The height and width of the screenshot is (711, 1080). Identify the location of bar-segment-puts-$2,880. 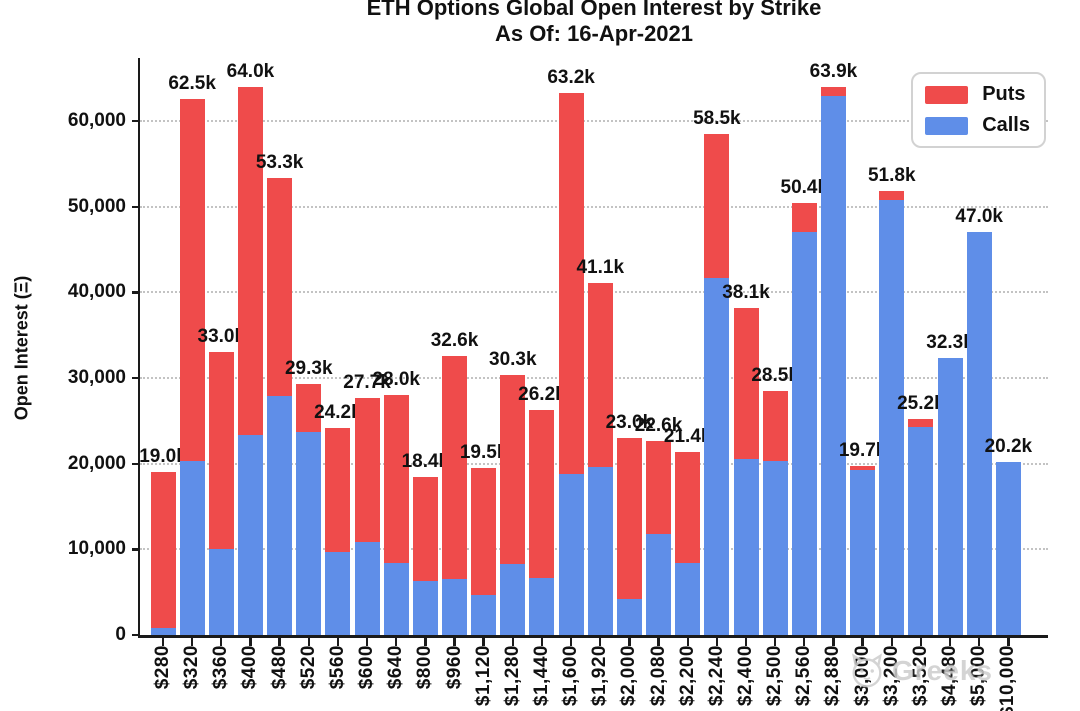
(833, 91).